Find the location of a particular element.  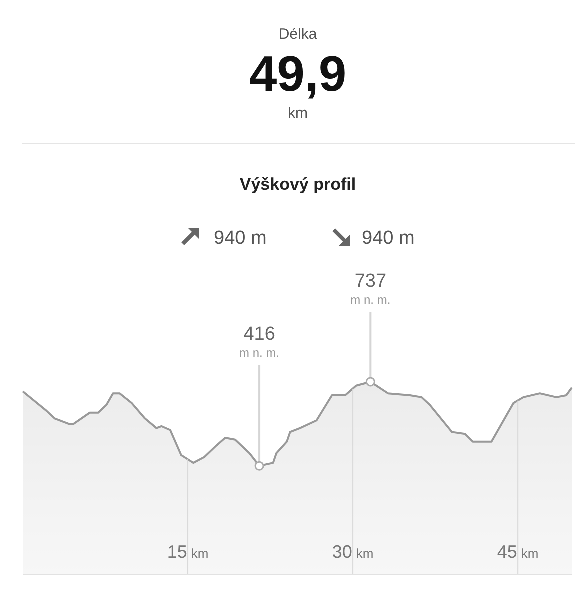

text: 49,9 is located at coordinates (298, 74).